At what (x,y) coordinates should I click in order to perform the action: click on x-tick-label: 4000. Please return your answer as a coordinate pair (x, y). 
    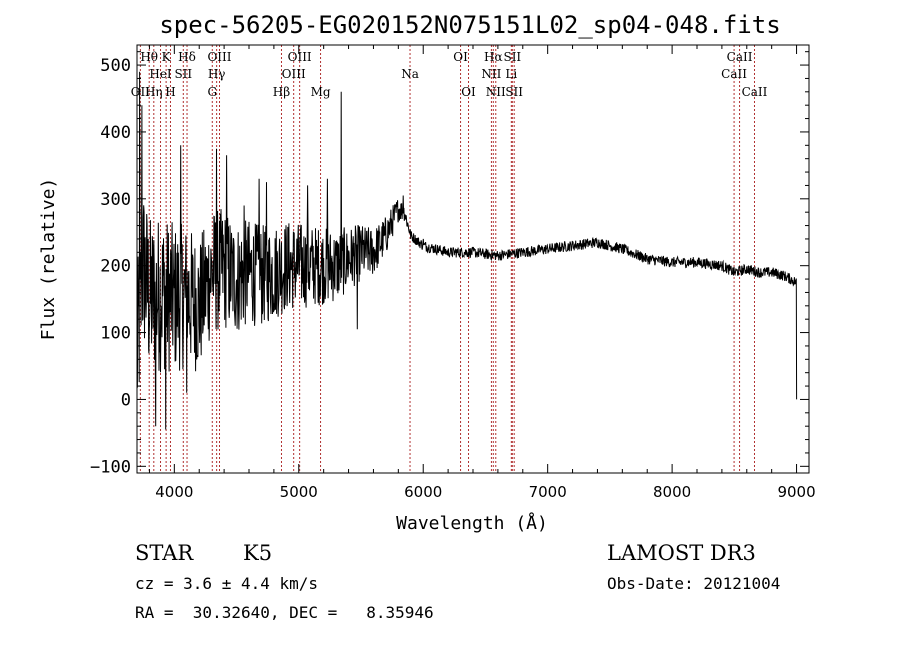
    Looking at the image, I should click on (174, 492).